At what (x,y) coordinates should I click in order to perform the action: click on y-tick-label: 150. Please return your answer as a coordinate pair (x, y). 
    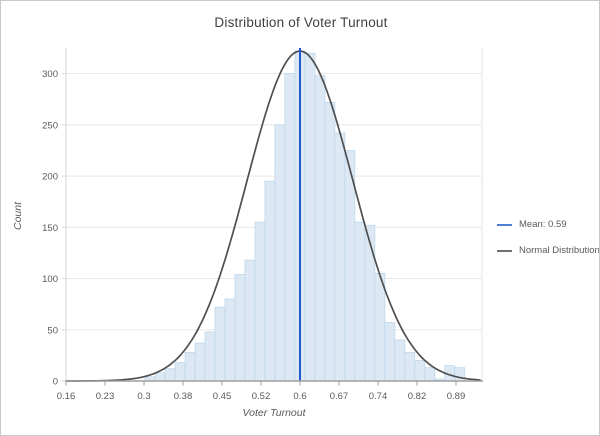
    Looking at the image, I should click on (50, 228).